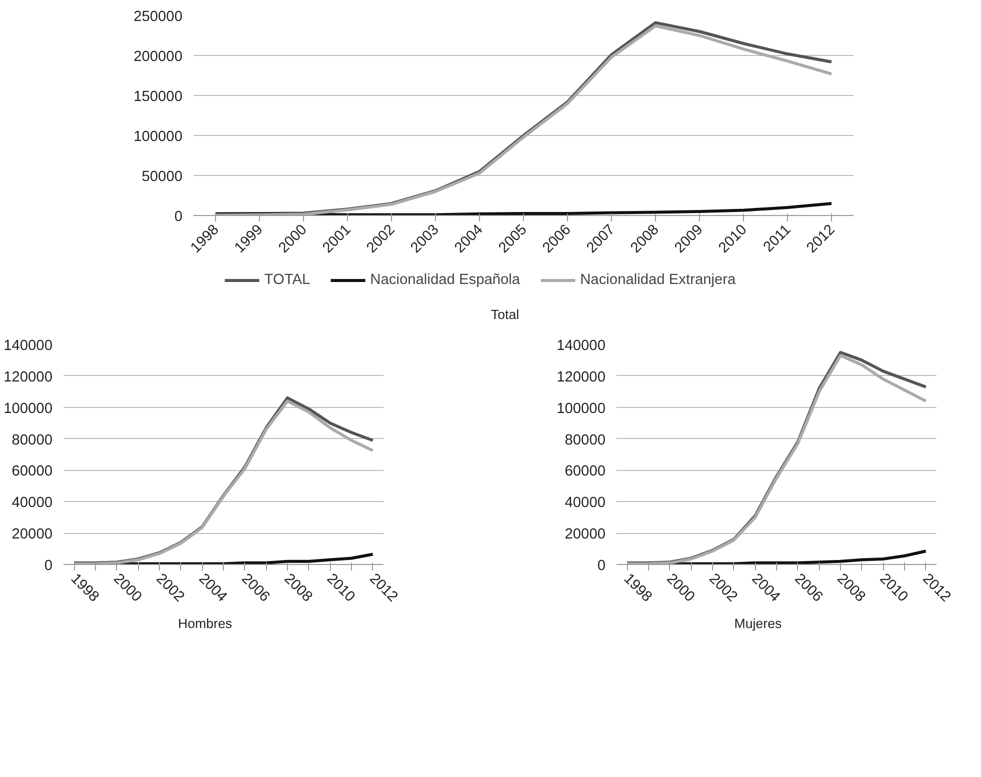 Image resolution: width=981 pixels, height=777 pixels. Describe the element at coordinates (658, 280) in the screenshot. I see `legend-label: Nacionalidad Extranjera` at that location.